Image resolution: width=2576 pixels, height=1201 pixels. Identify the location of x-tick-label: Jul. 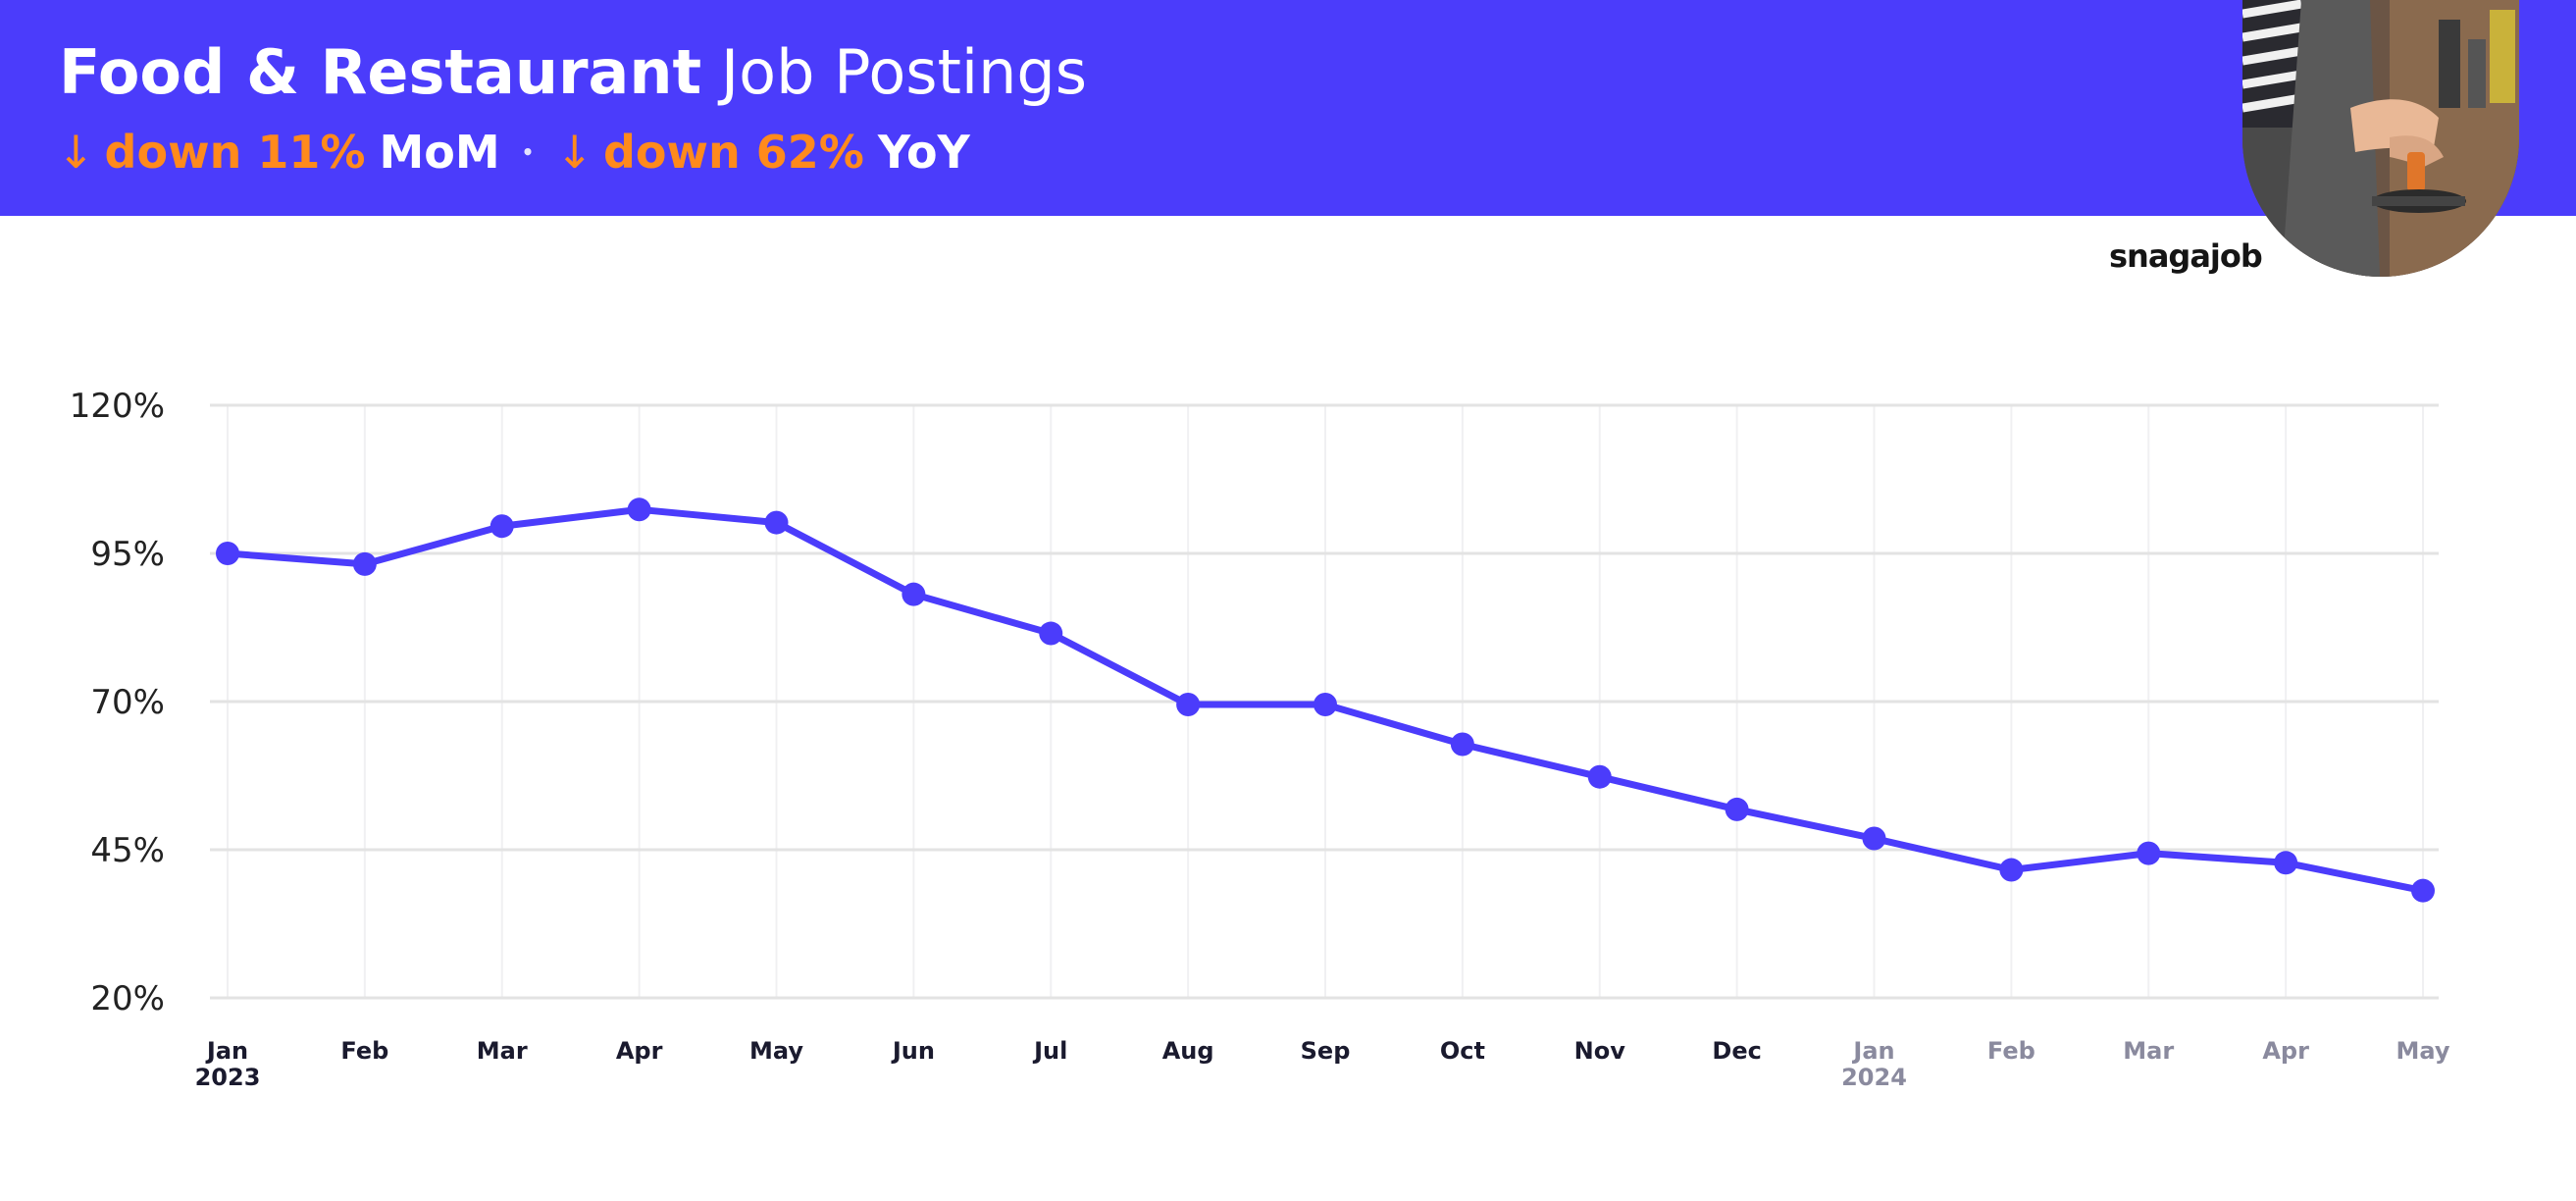
(1049, 1051).